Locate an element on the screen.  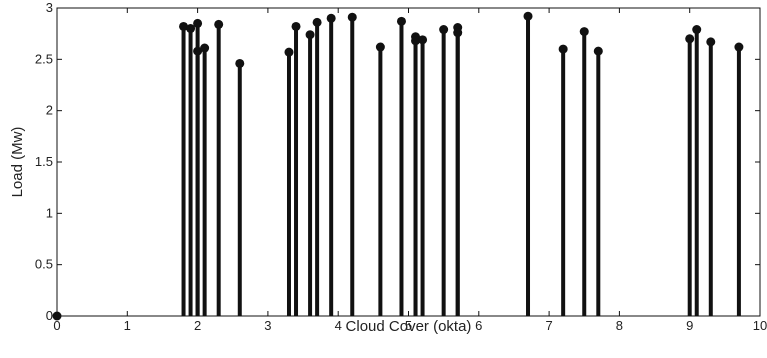
y-tick-label: 0 is located at coordinates (49, 315).